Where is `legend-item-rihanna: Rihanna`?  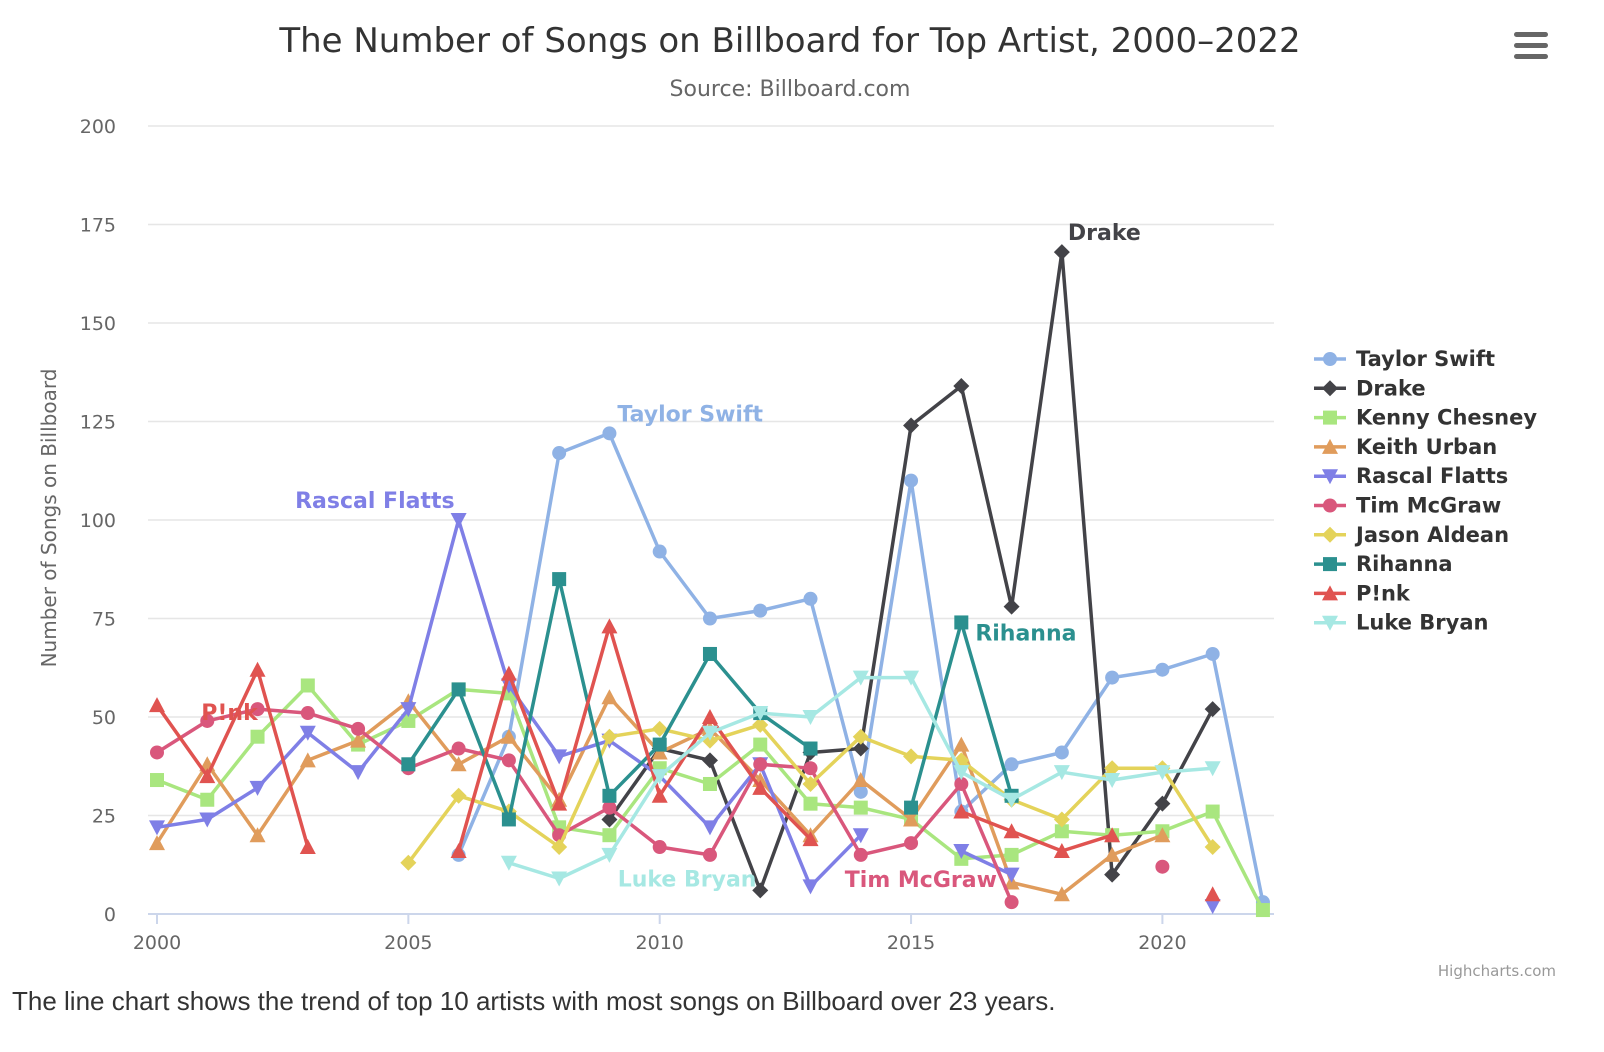
legend-item-rihanna: Rihanna is located at coordinates (1383, 564).